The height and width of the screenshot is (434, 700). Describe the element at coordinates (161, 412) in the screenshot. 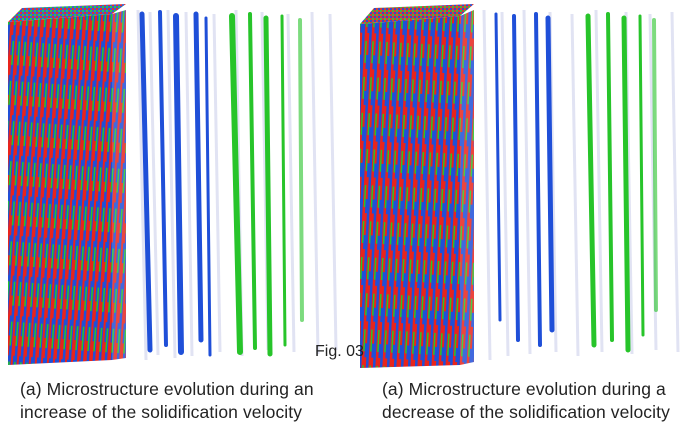

I see `caption-line: increase of the solidification velocity` at that location.